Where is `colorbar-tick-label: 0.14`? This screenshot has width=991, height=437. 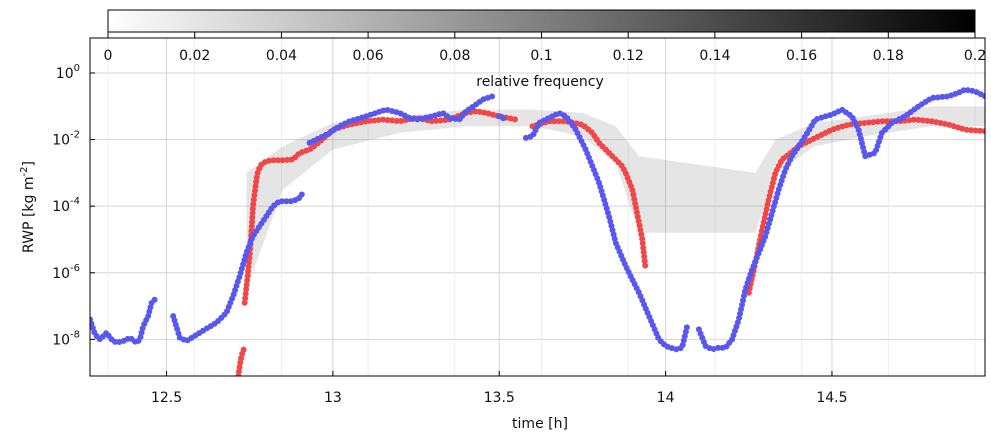 colorbar-tick-label: 0.14 is located at coordinates (714, 56).